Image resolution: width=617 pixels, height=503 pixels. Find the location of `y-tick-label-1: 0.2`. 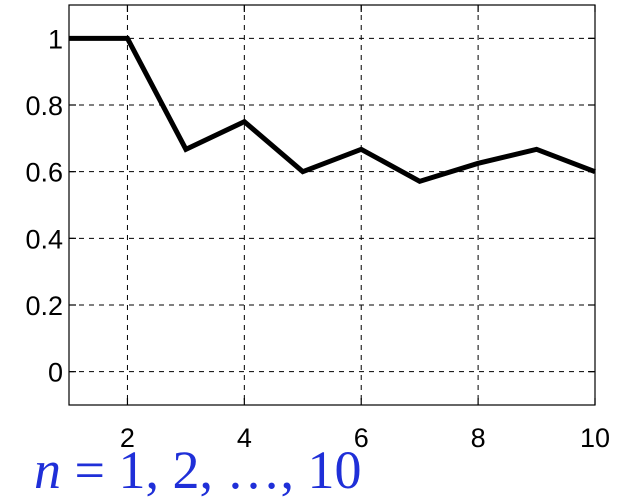

y-tick-label-1: 0.2 is located at coordinates (44, 306).